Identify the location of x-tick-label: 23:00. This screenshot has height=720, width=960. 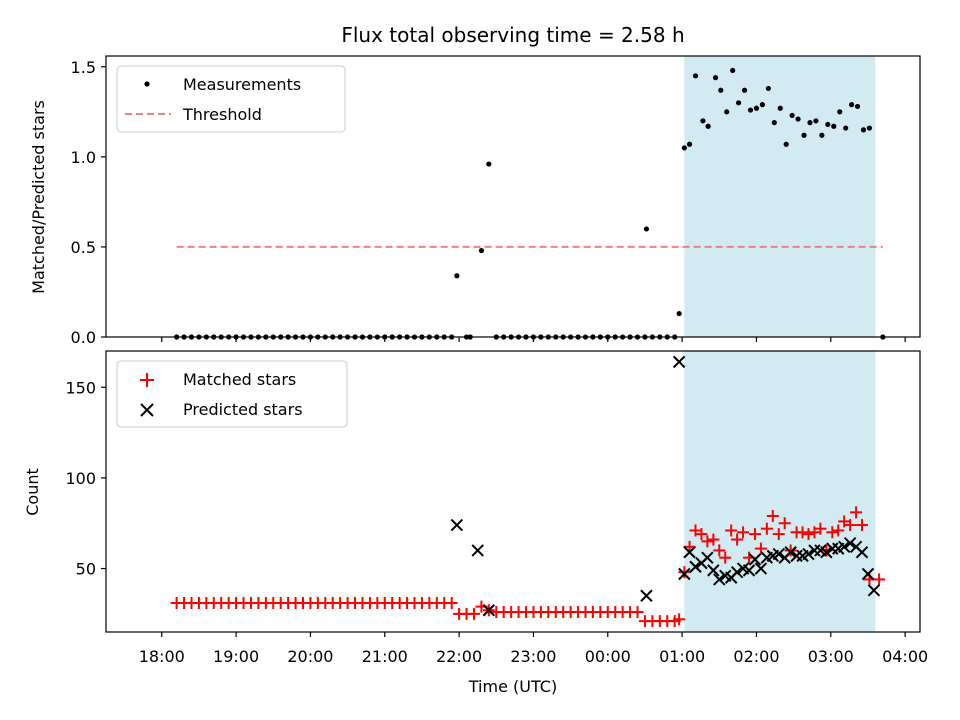
(533, 656).